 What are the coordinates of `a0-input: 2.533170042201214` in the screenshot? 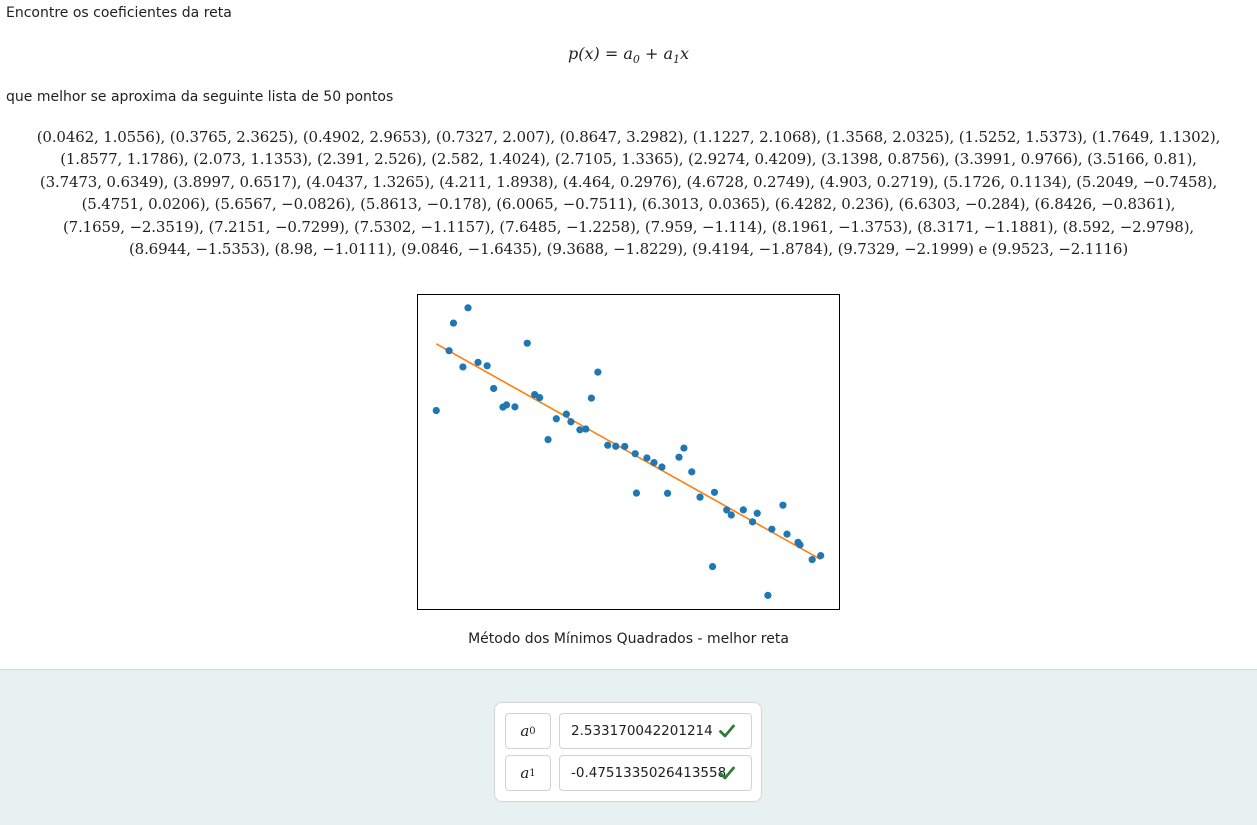 It's located at (655, 731).